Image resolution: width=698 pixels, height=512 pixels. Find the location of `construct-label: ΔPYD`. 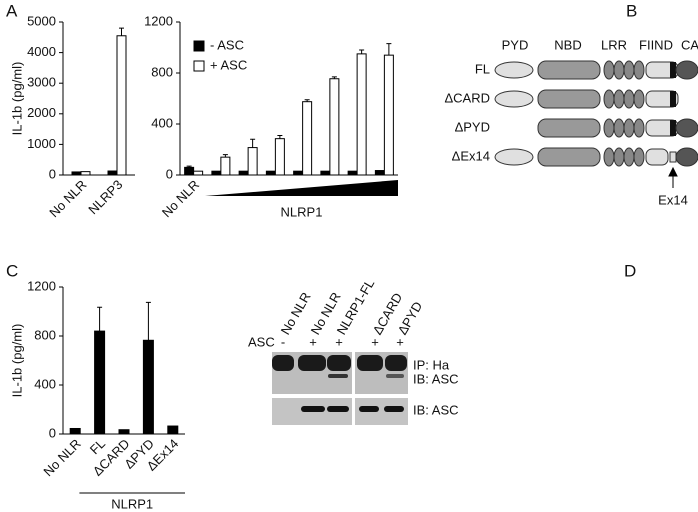

construct-label: ΔPYD is located at coordinates (472, 126).